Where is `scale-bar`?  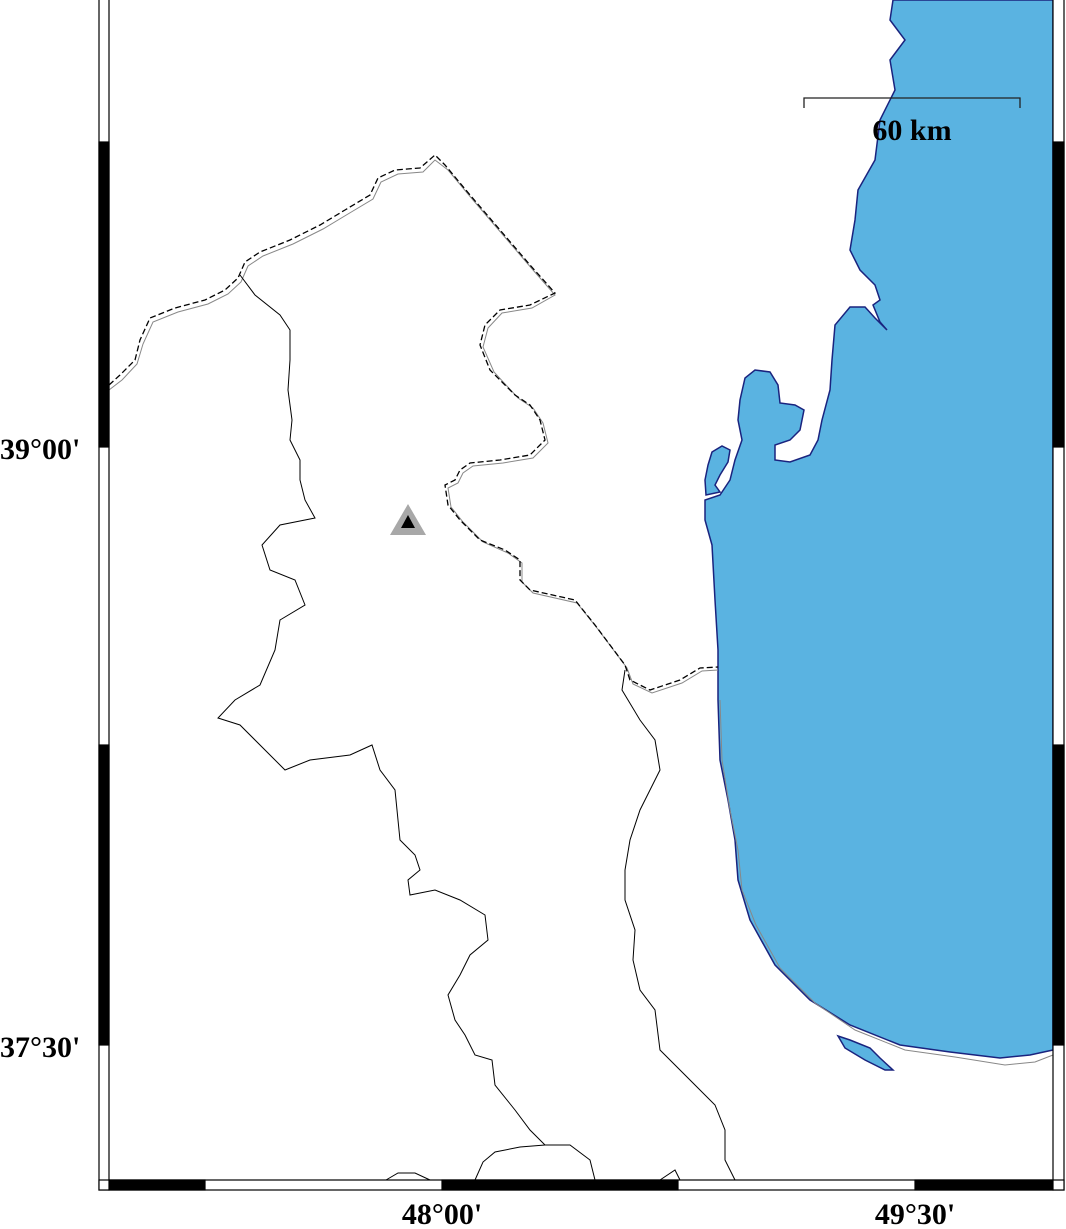 scale-bar is located at coordinates (912, 102).